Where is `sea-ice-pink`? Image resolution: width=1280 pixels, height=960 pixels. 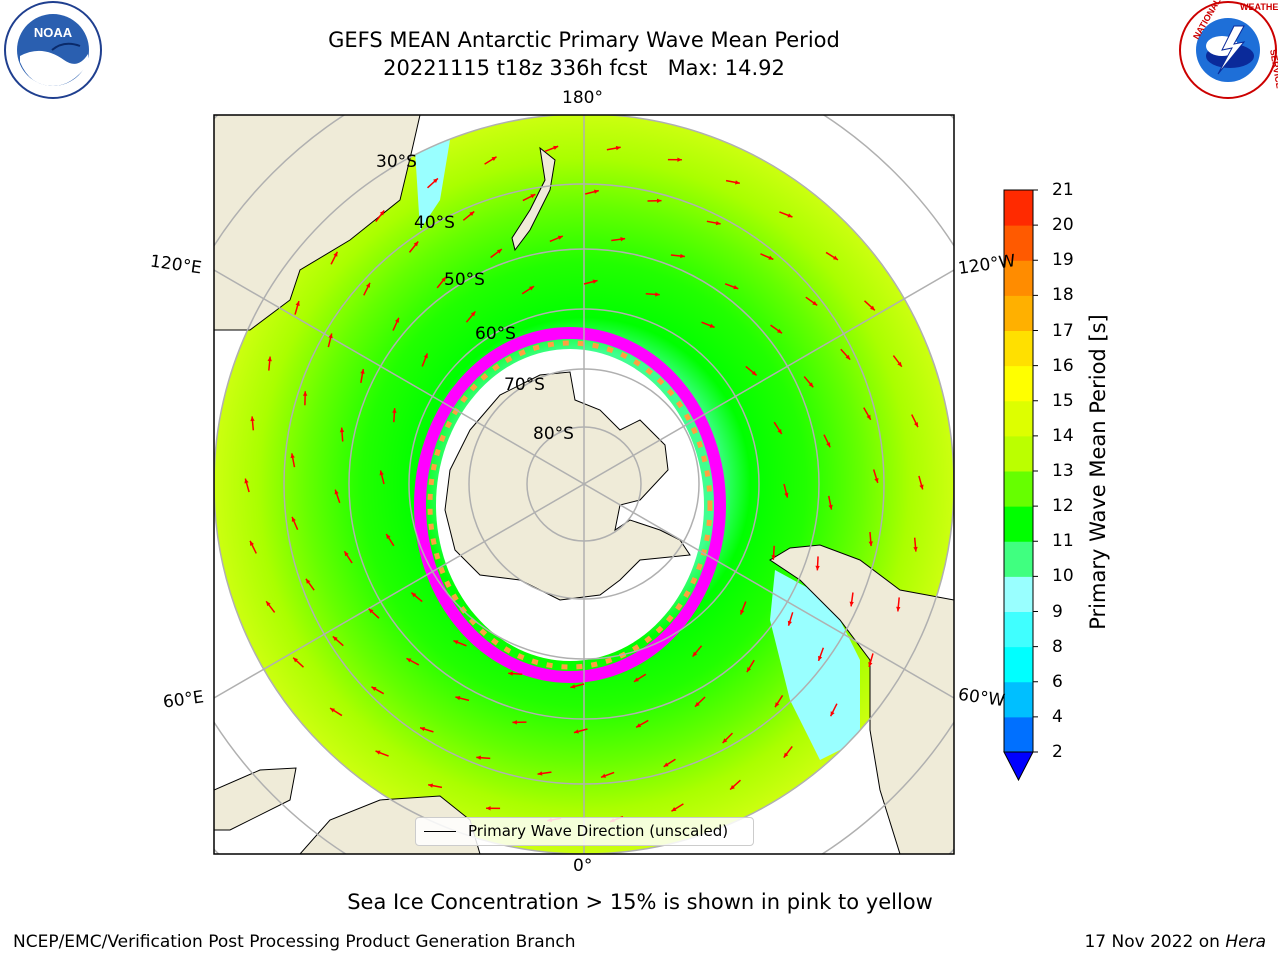
sea-ice-pink is located at coordinates (570, 505).